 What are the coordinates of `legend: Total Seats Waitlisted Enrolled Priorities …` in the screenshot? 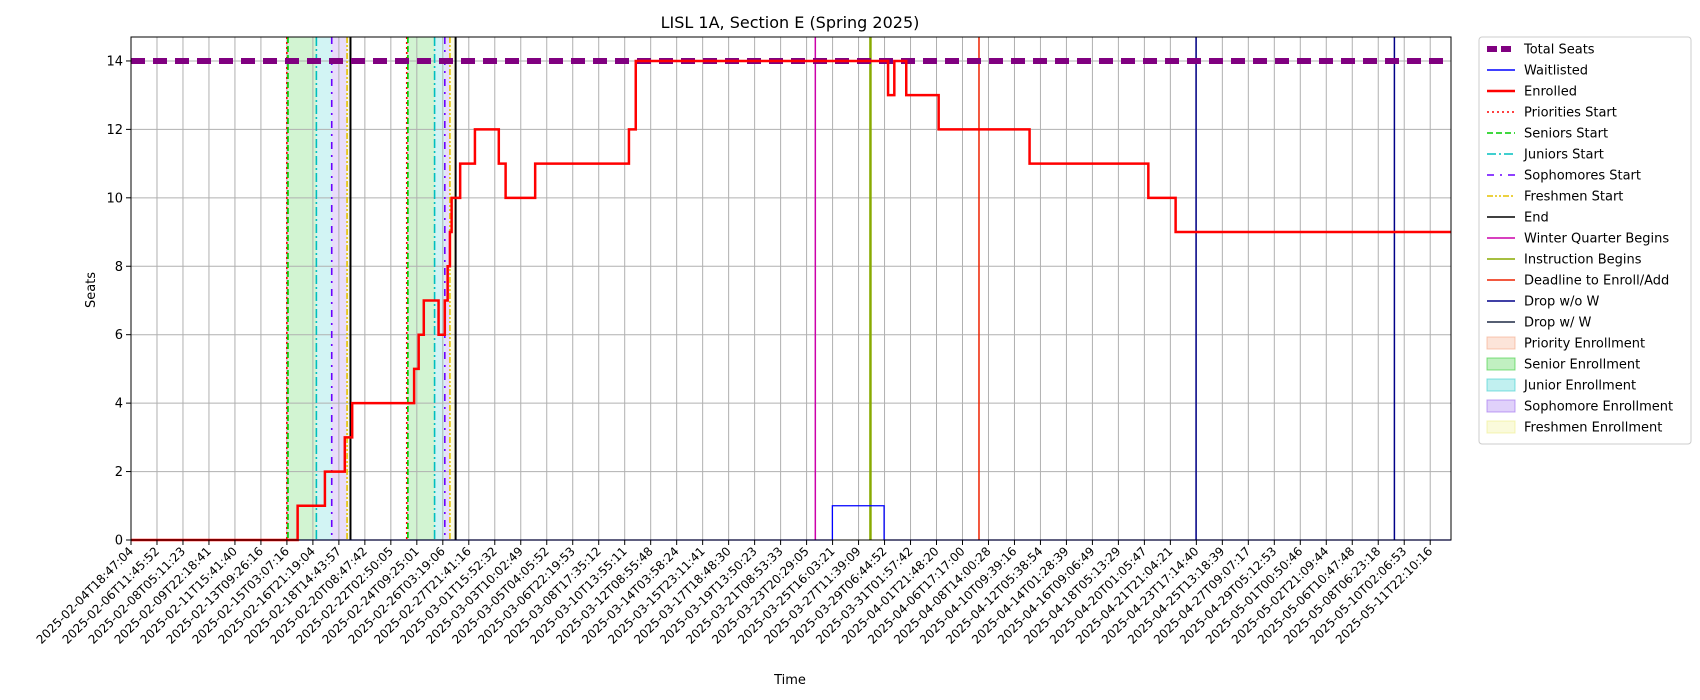 It's located at (1585, 240).